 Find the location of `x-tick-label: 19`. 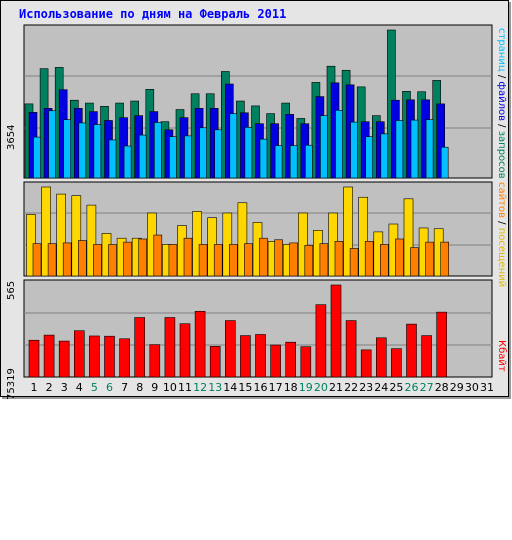

x-tick-label: 19 is located at coordinates (306, 387).